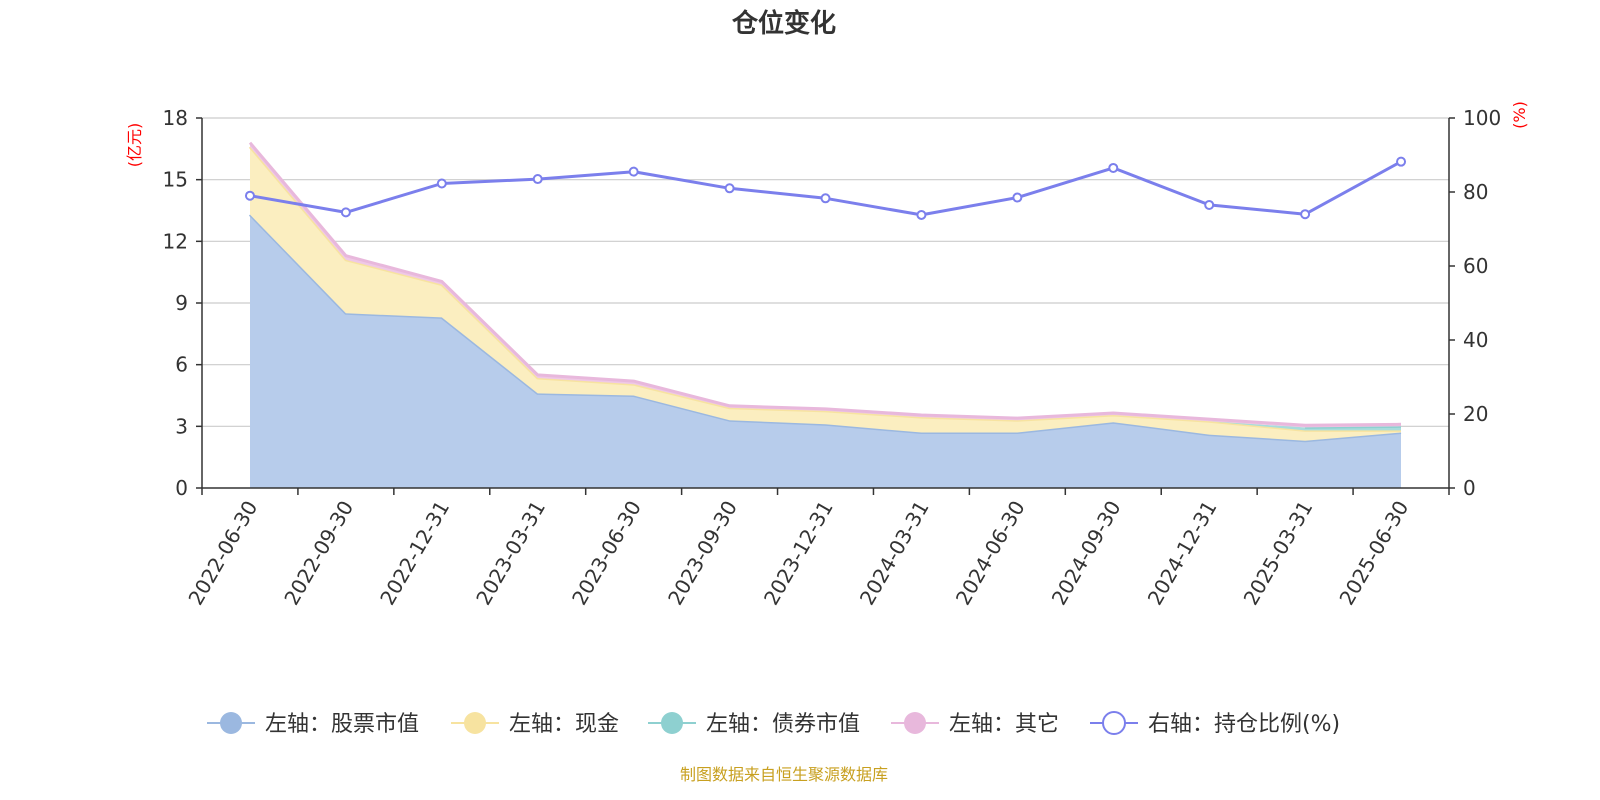 The image size is (1600, 800). I want to click on right-tick-label: 40, so click(1475, 340).